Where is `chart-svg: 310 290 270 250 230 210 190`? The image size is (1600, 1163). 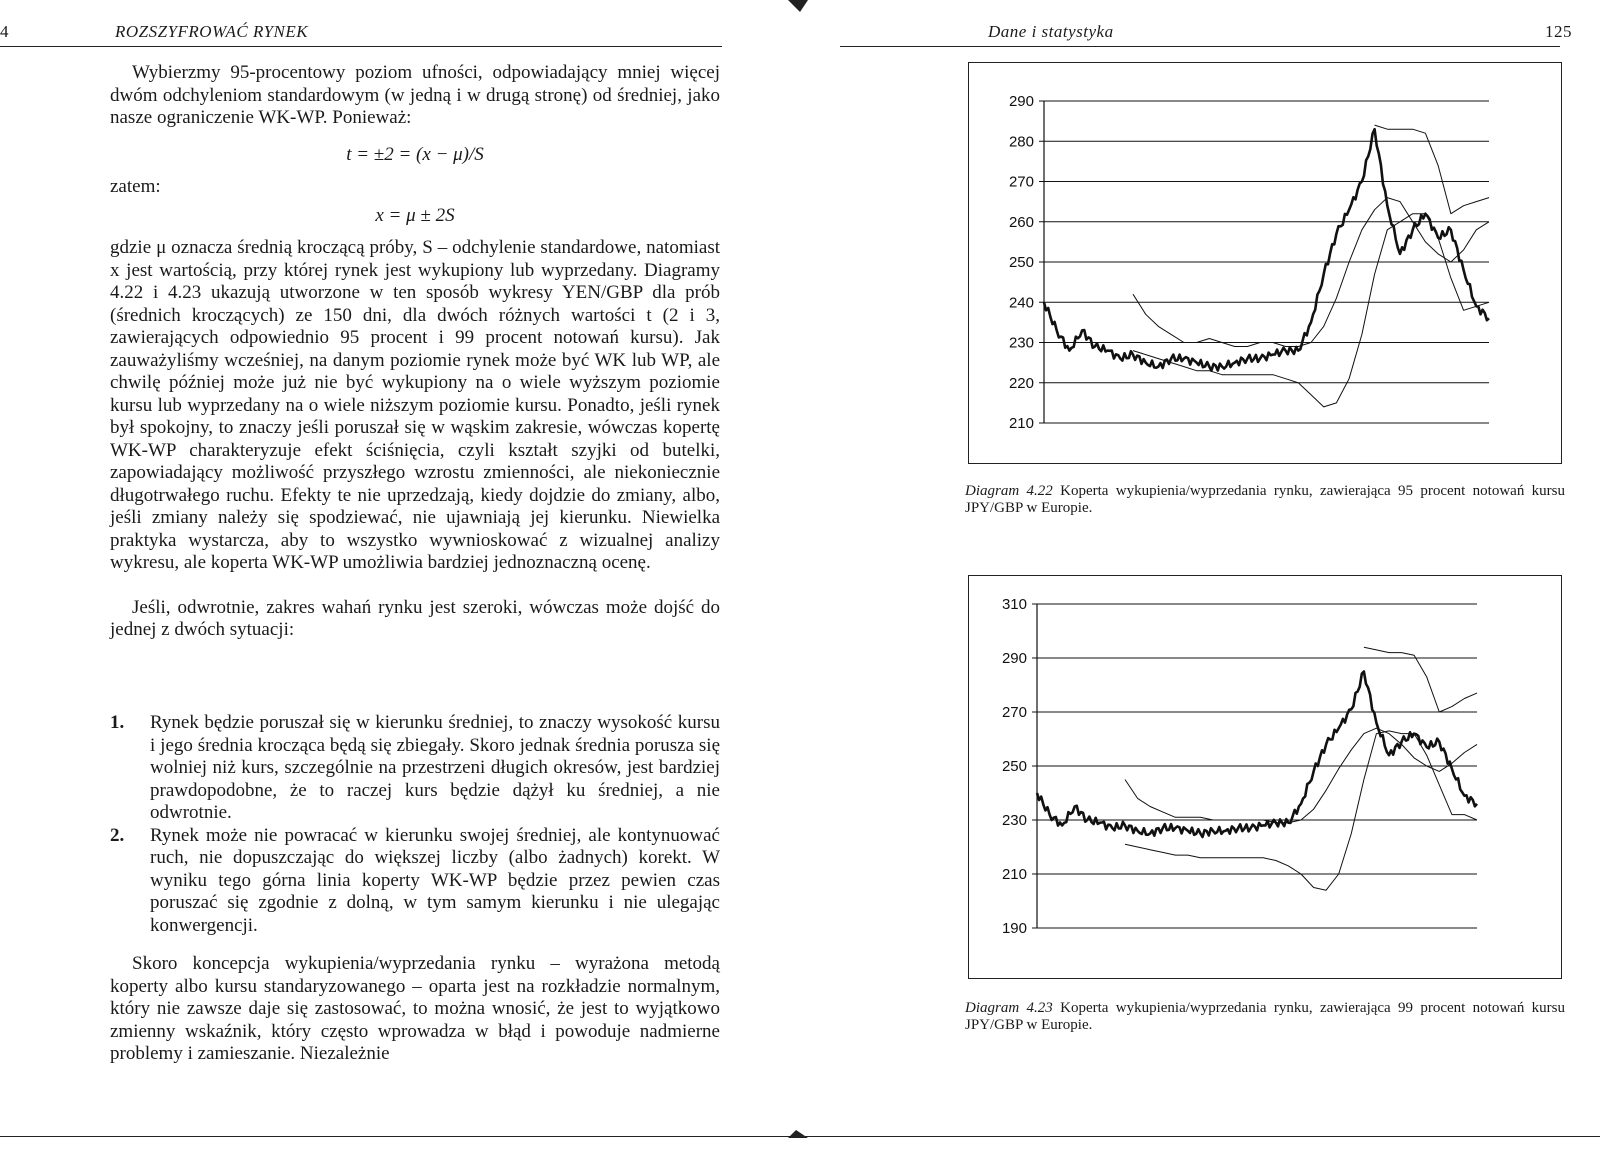
chart-svg: 310 290 270 250 230 210 190 is located at coordinates (1240, 766).